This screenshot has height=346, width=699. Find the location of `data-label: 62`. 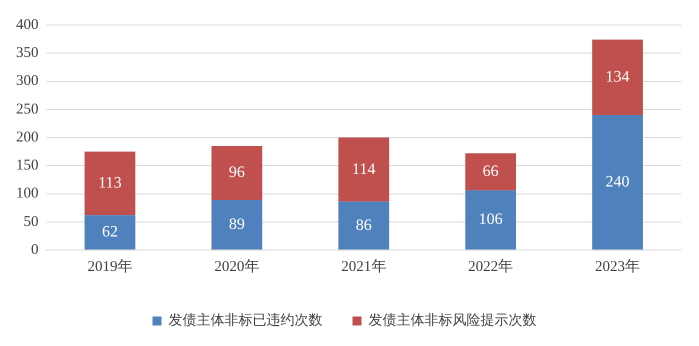

data-label: 62 is located at coordinates (110, 232).